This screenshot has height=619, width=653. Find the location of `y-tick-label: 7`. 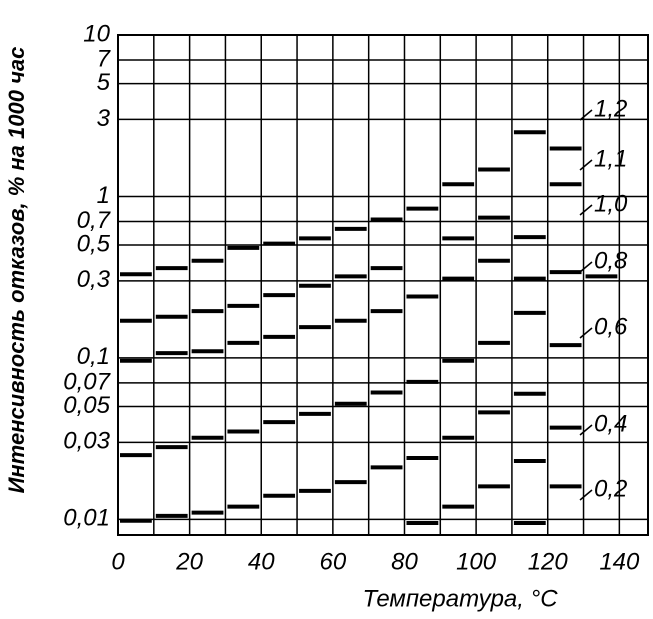

y-tick-label: 7 is located at coordinates (104, 58).